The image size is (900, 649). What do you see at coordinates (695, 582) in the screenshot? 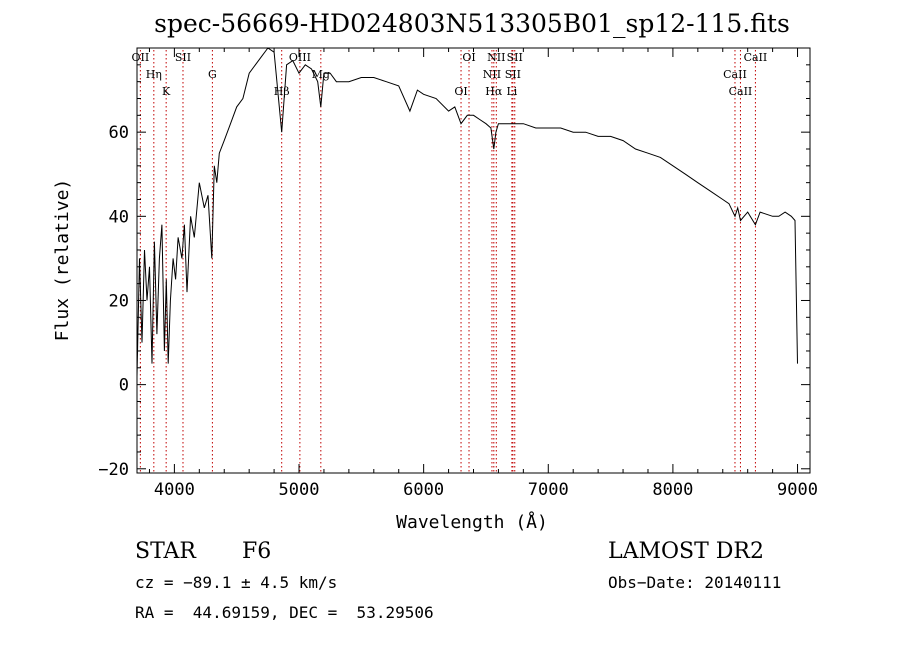
I see `obs-date: Obs−Date: 20140111` at bounding box center [695, 582].